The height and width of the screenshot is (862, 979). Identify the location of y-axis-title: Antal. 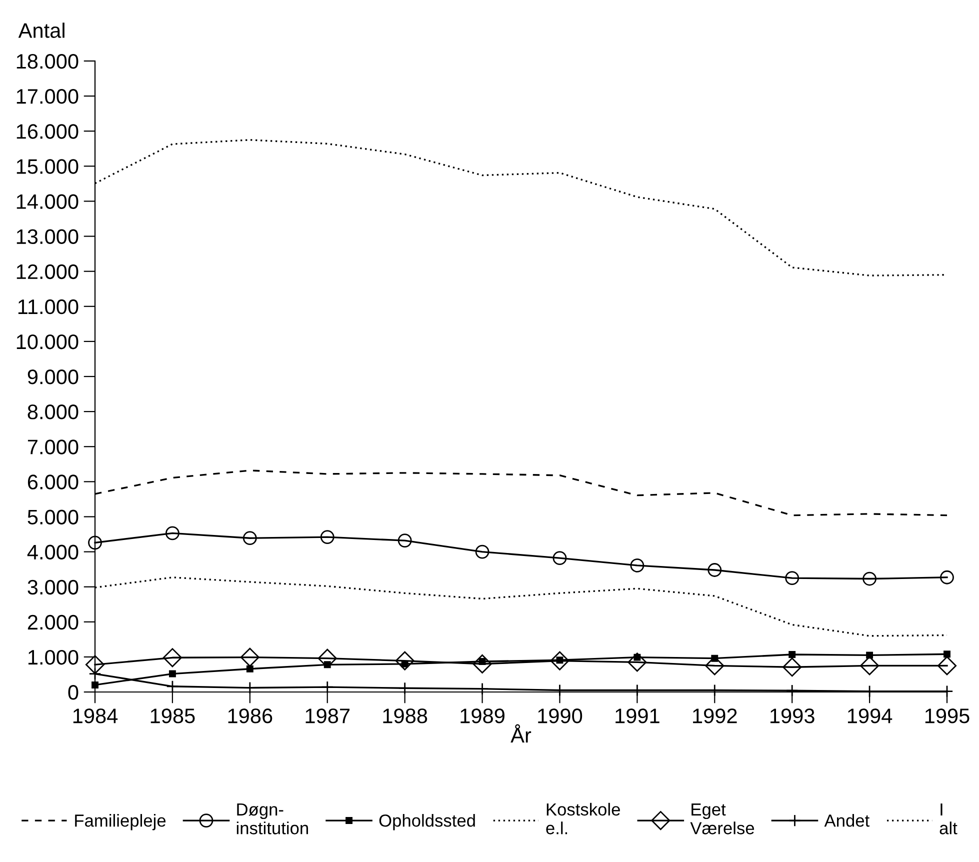
(41, 30).